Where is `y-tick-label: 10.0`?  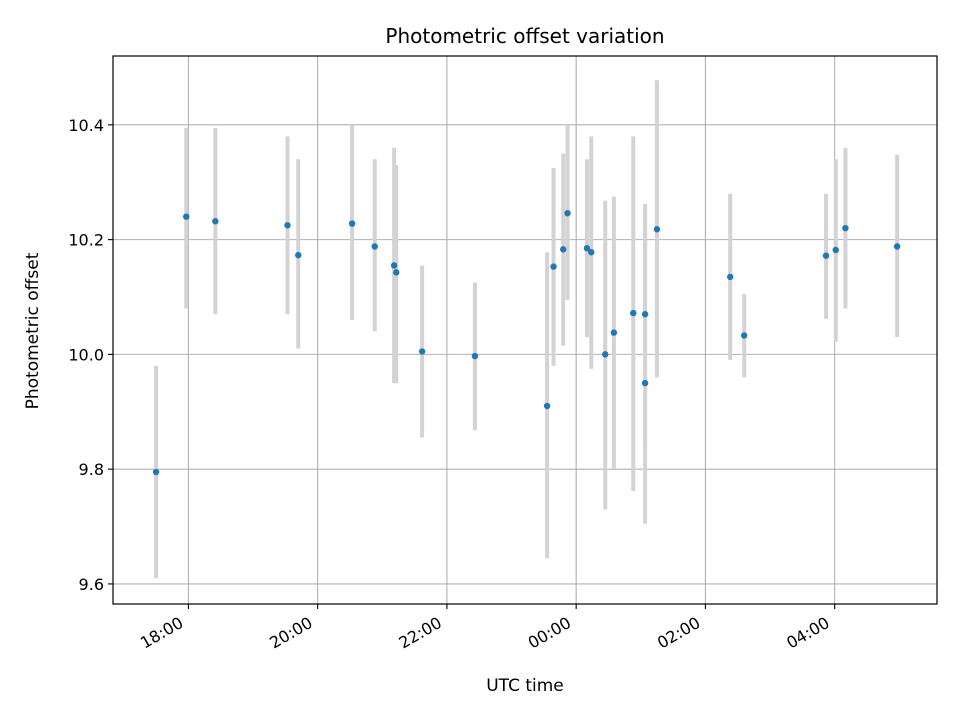 y-tick-label: 10.0 is located at coordinates (86, 354).